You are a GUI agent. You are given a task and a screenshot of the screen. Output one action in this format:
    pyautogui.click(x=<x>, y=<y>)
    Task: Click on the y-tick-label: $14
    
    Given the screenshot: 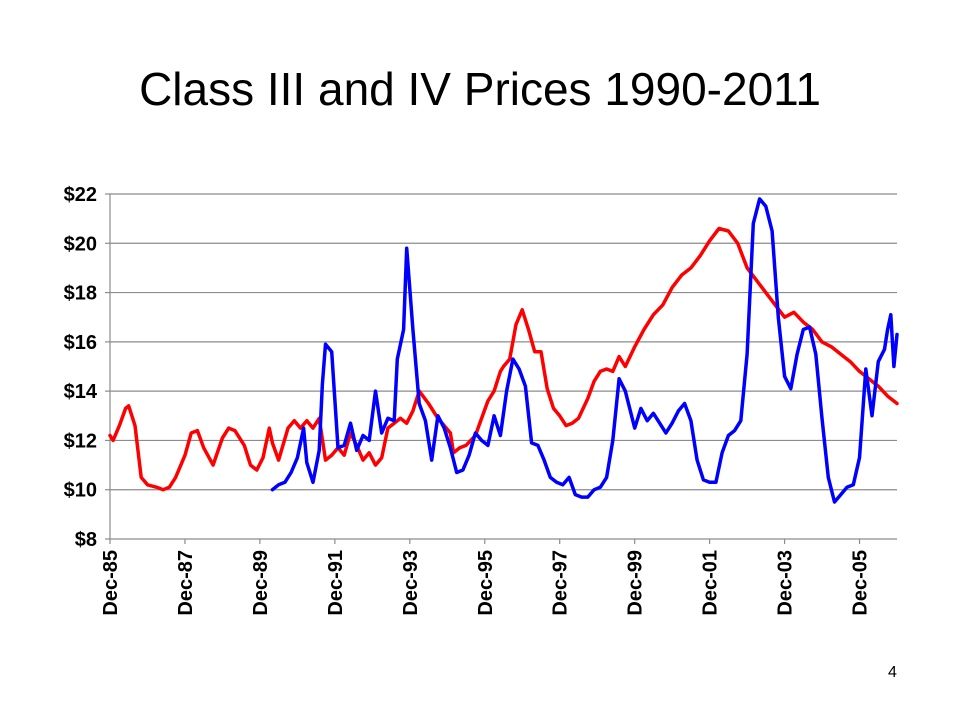 What is the action you would take?
    pyautogui.click(x=81, y=392)
    